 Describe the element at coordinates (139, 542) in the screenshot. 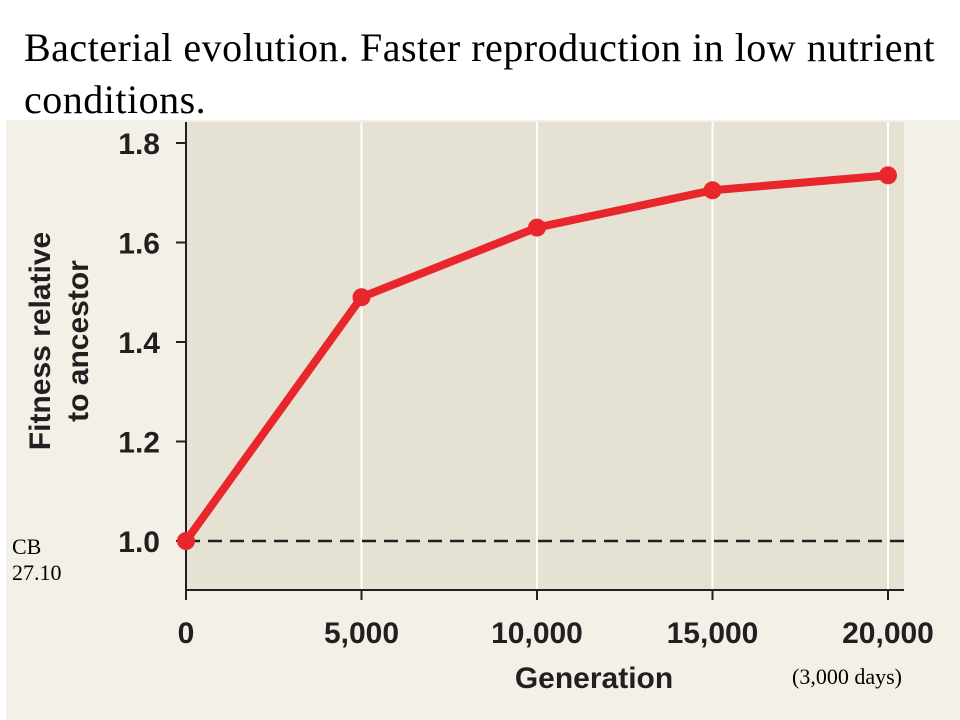

I see `y-tick-label: 1.0` at that location.